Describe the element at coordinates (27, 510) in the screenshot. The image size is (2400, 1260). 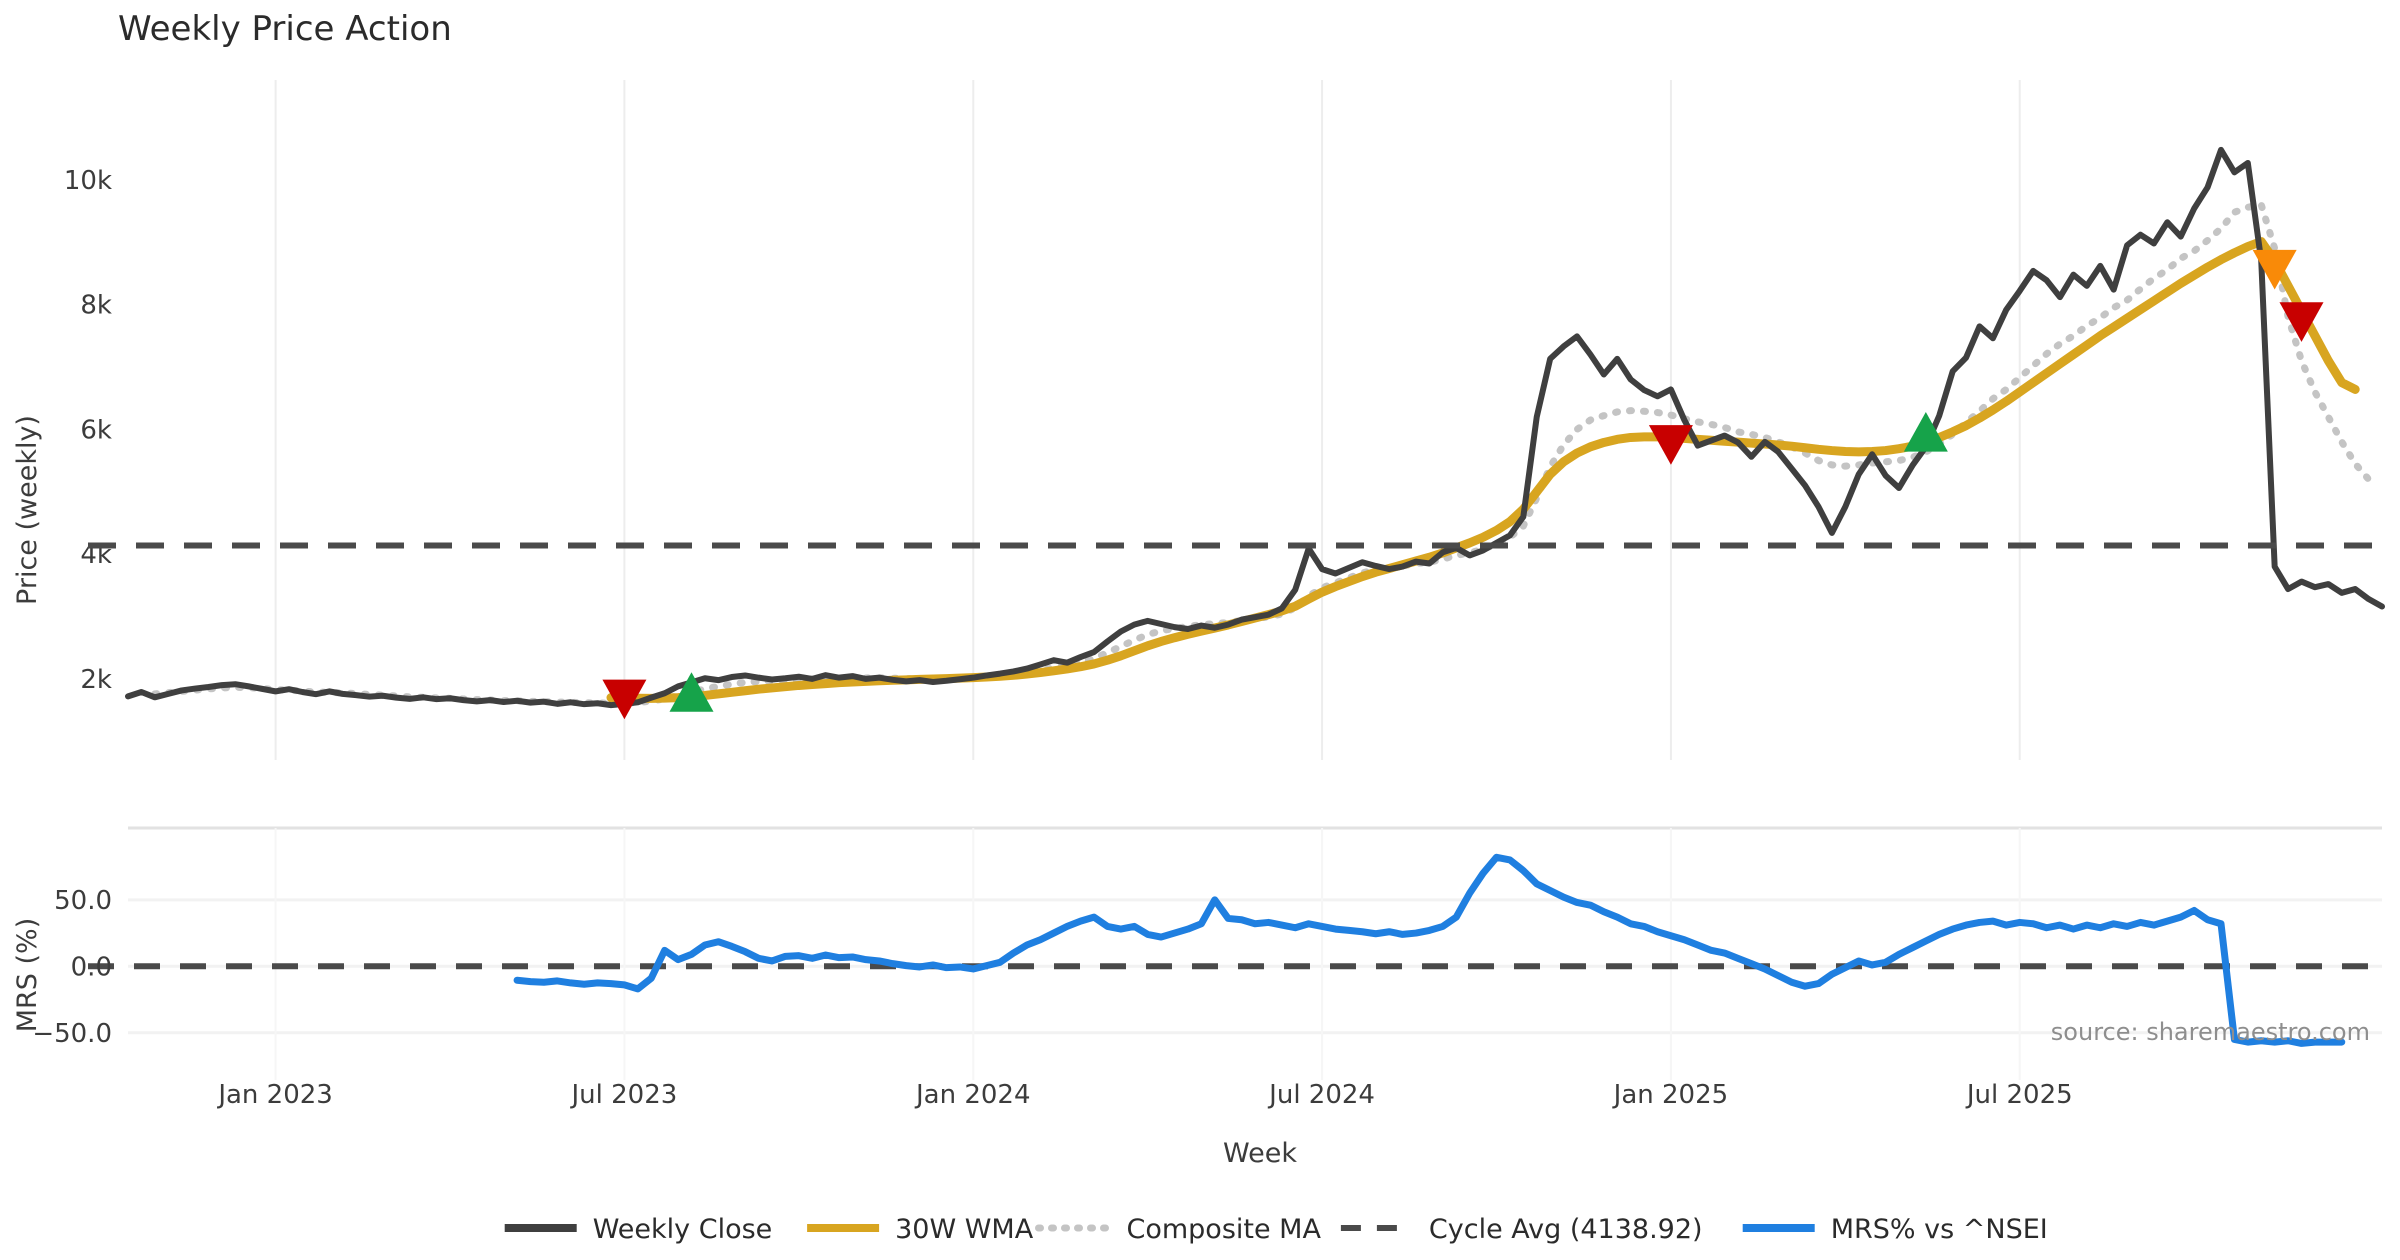
I see `price-y-axis-label: Price (weekly)` at that location.